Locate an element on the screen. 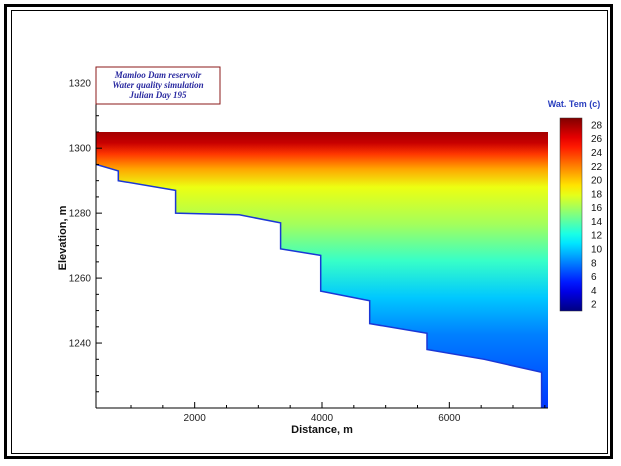  colorbar-tick-label: 4 is located at coordinates (594, 291).